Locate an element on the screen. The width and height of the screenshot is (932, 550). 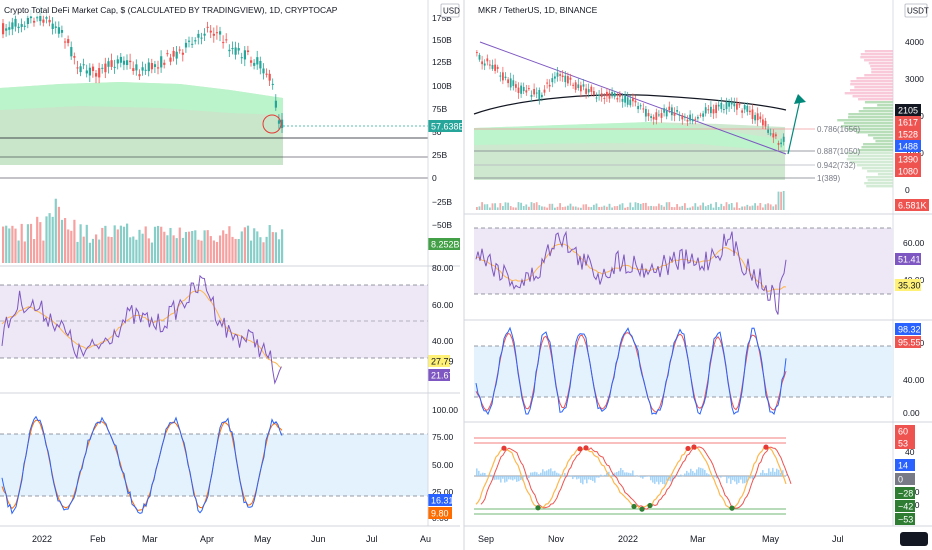
left-rsi-band is located at coordinates (214, 321).